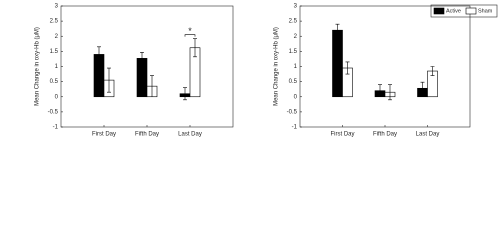  I want to click on significance-bracket, so click(190, 35).